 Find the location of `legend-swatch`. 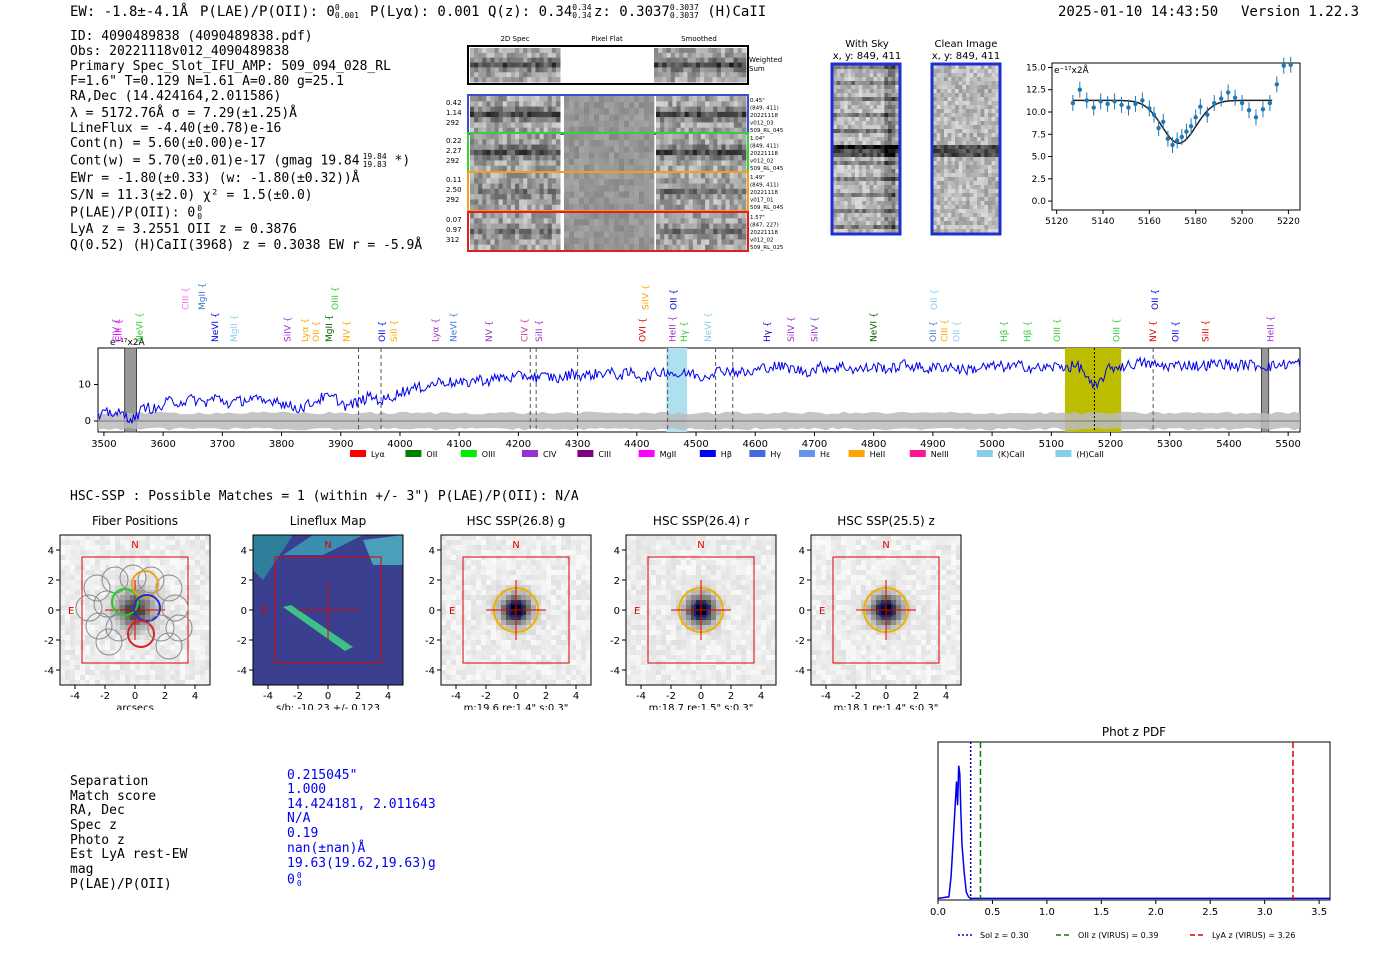

legend-swatch is located at coordinates (856, 453).